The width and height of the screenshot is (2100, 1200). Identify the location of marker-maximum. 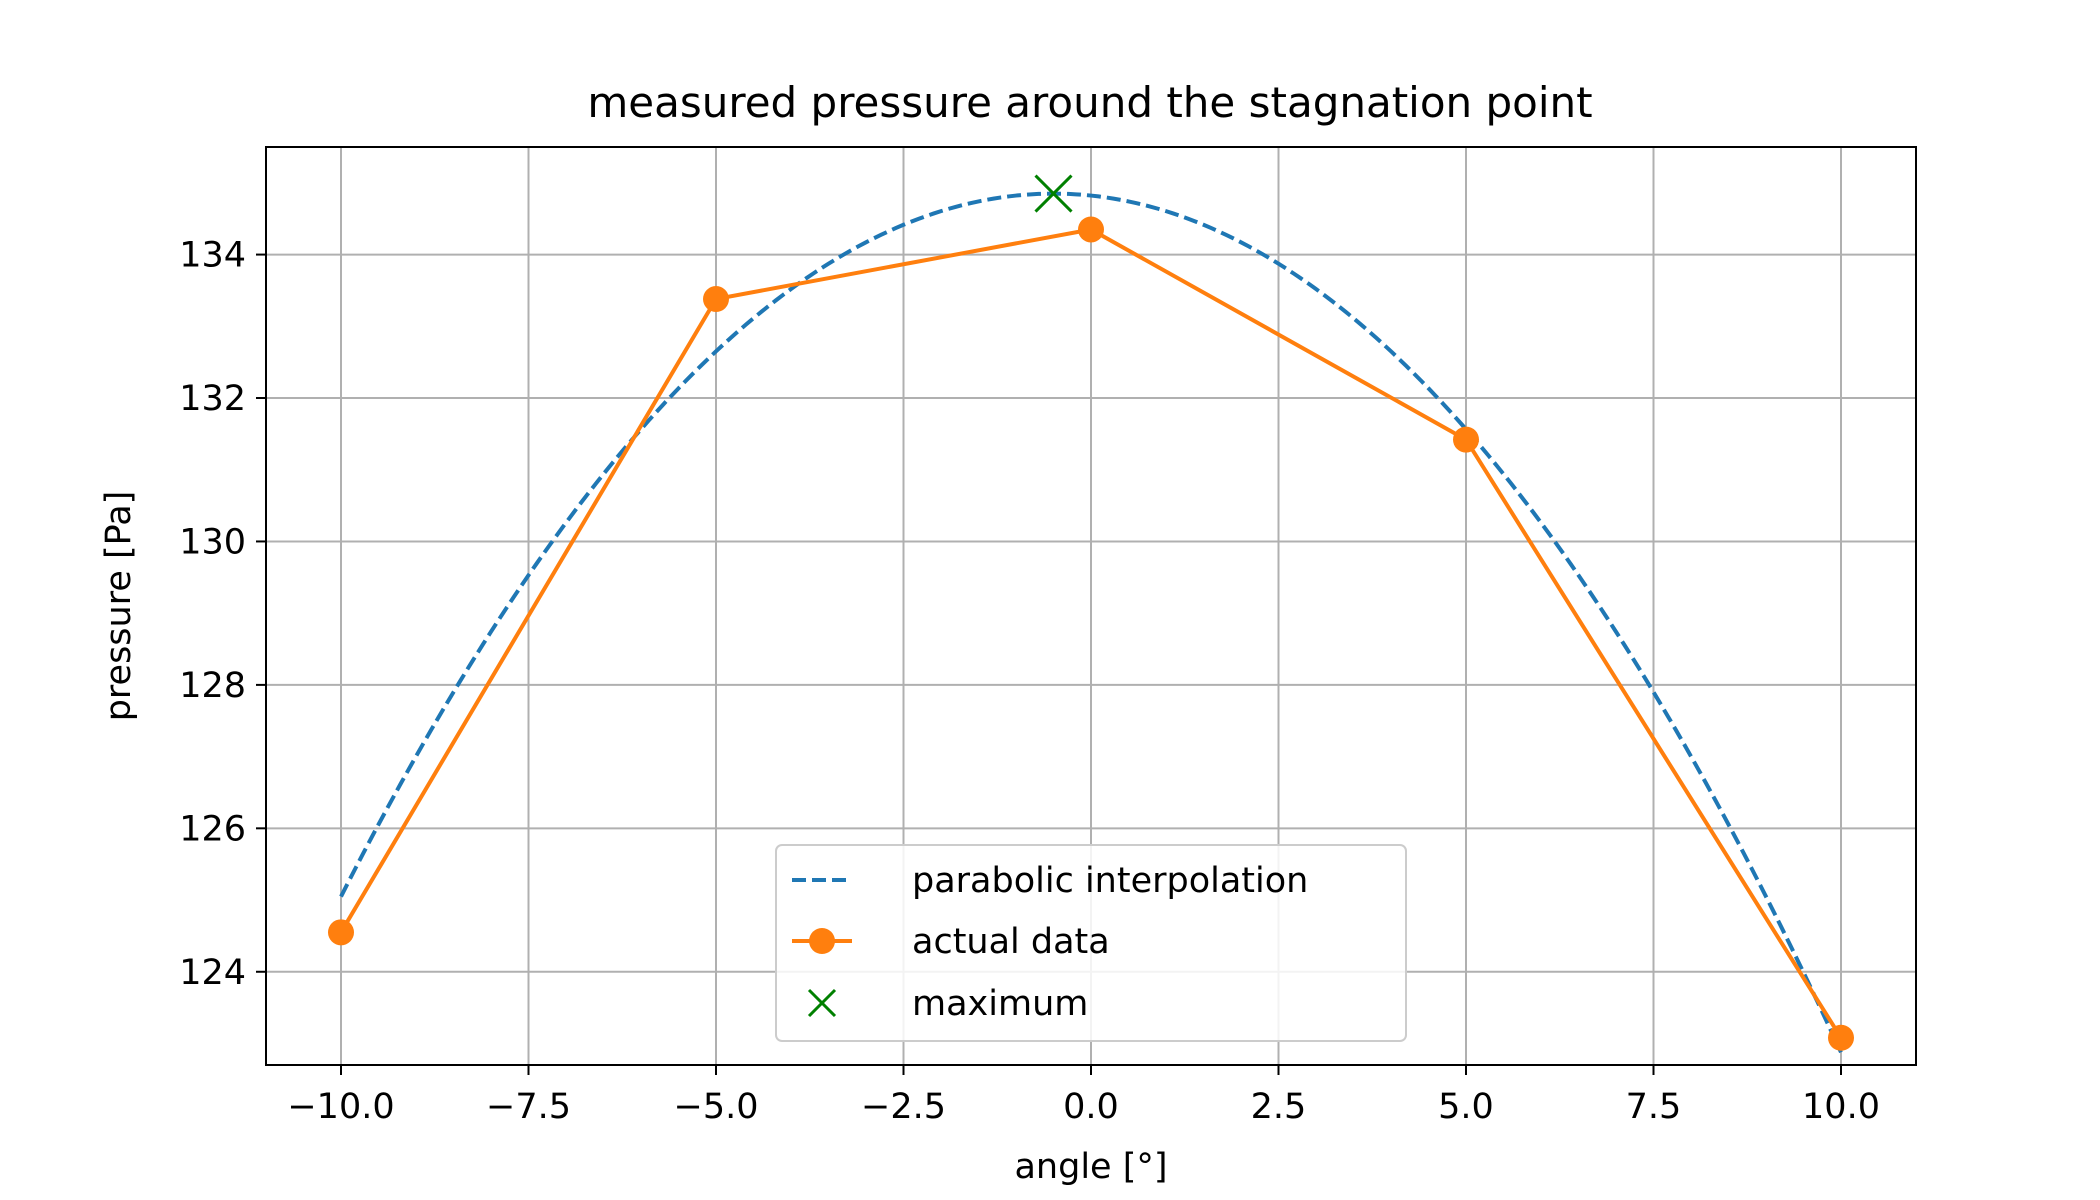
(1053, 193).